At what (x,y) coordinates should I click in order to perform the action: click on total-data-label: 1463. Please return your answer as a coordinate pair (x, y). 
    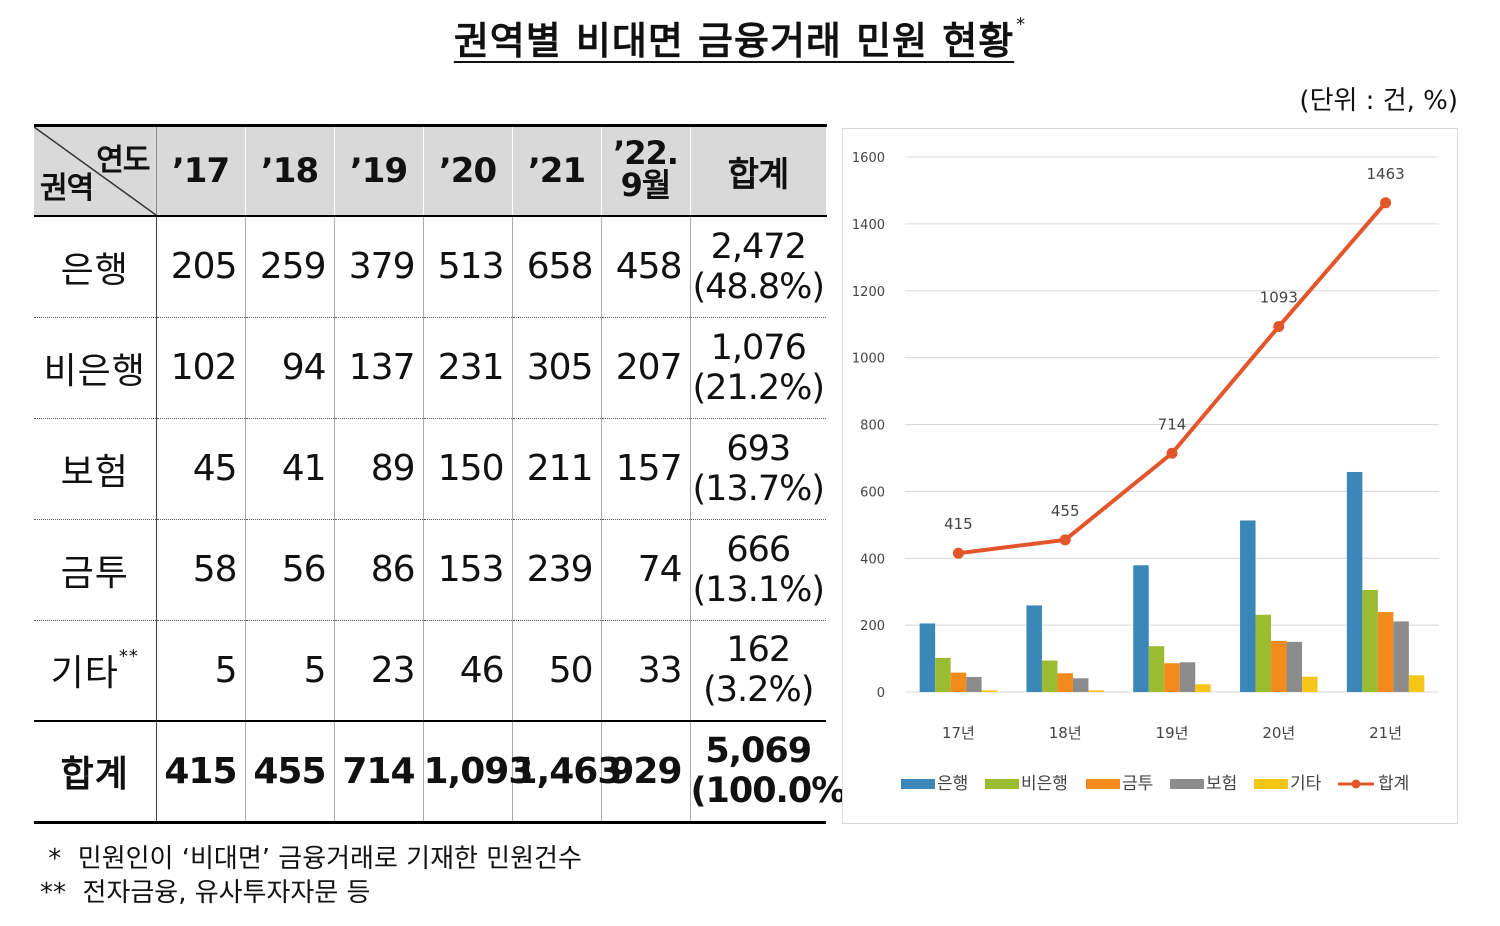
    Looking at the image, I should click on (1386, 174).